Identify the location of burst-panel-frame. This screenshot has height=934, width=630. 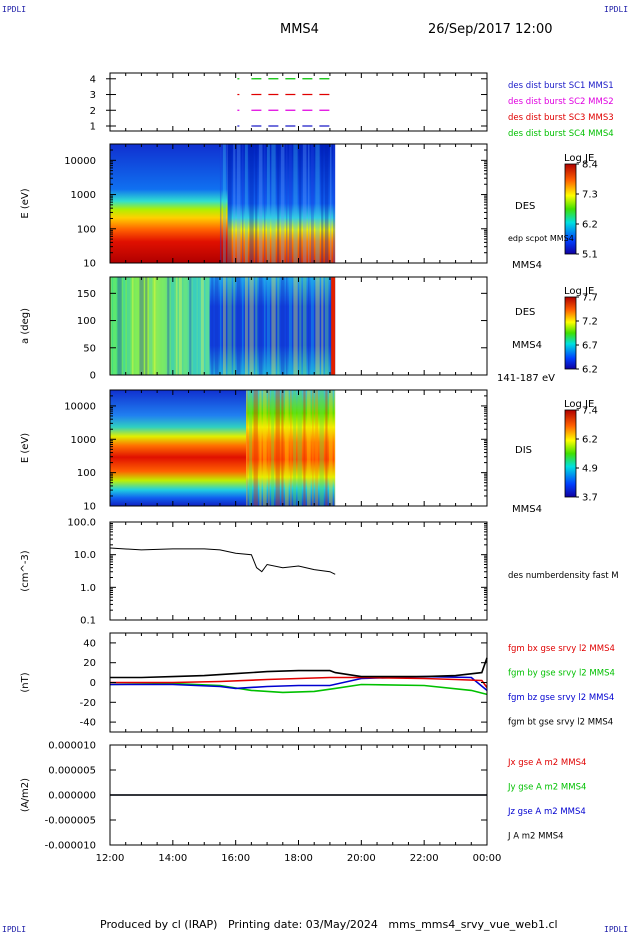
(298, 102).